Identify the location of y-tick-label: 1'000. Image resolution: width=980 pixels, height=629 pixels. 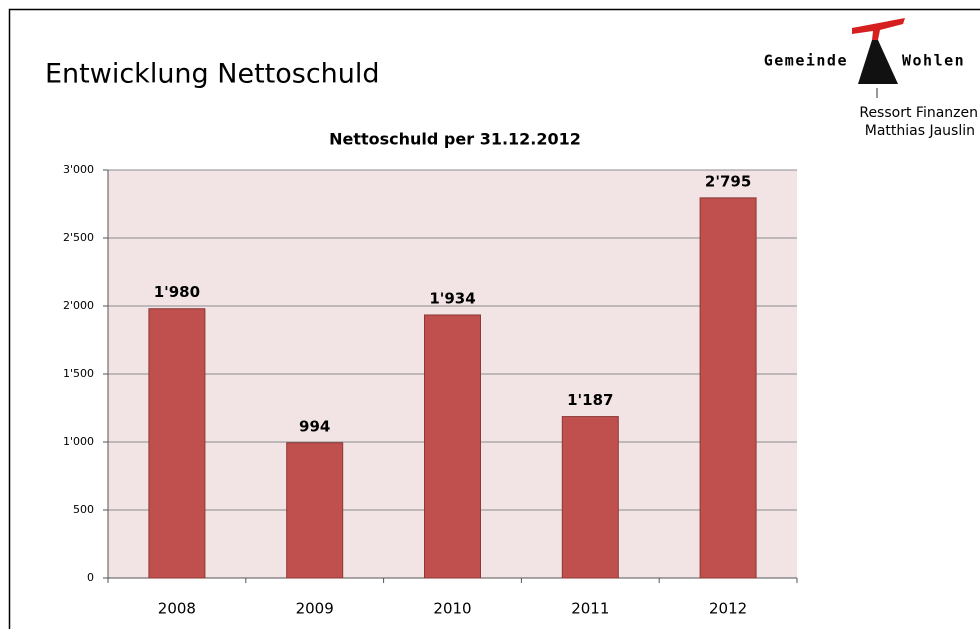
(78, 441).